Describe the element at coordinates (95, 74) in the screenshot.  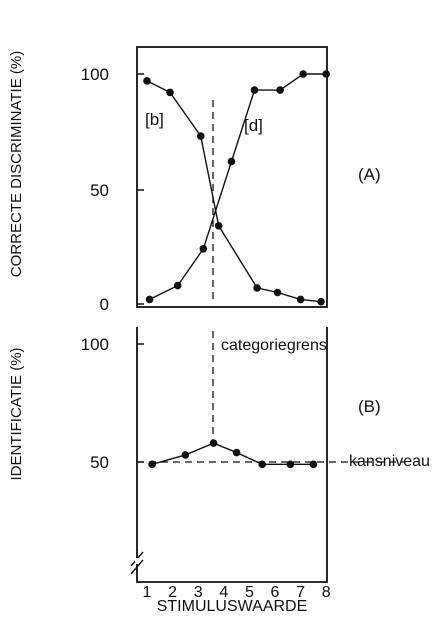
I see `panel-a-ytick-label-100: 100` at that location.